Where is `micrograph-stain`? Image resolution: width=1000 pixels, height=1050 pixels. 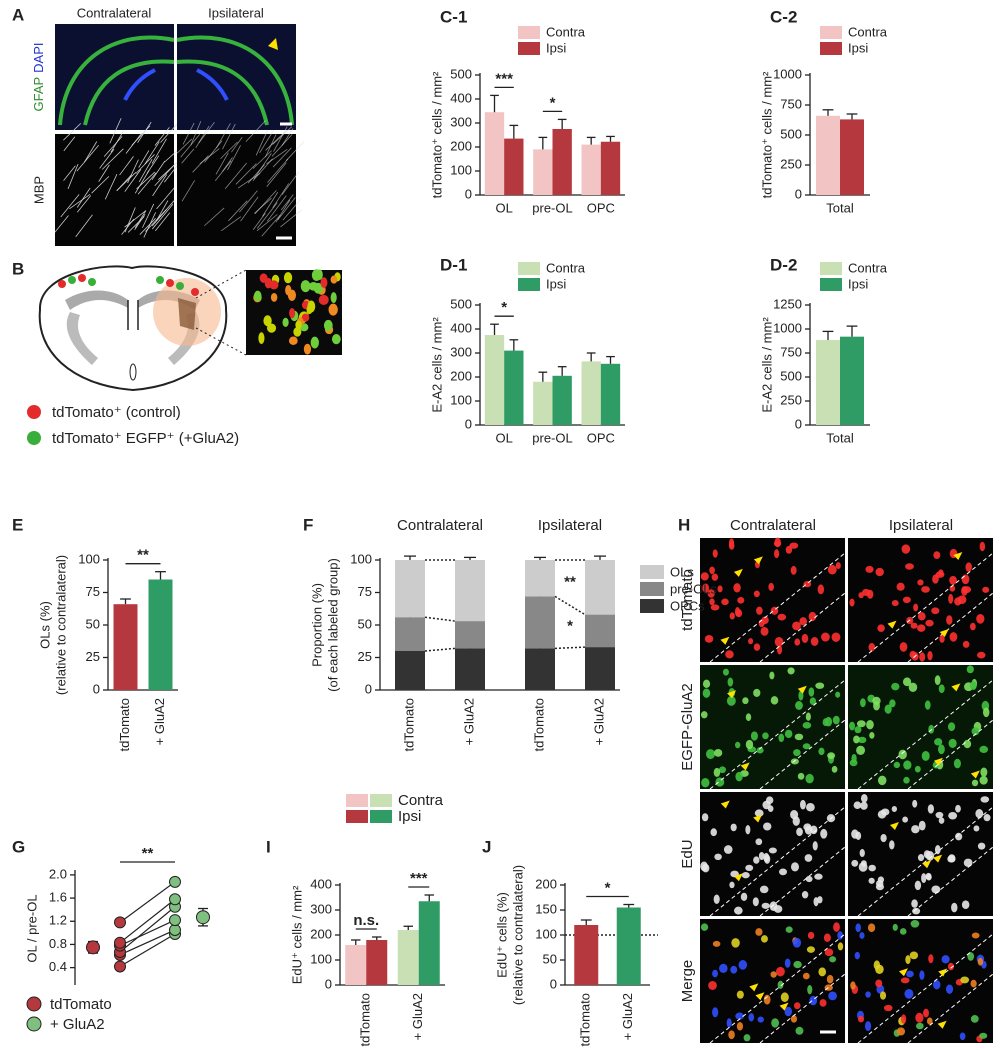 micrograph-stain is located at coordinates (139, 84).